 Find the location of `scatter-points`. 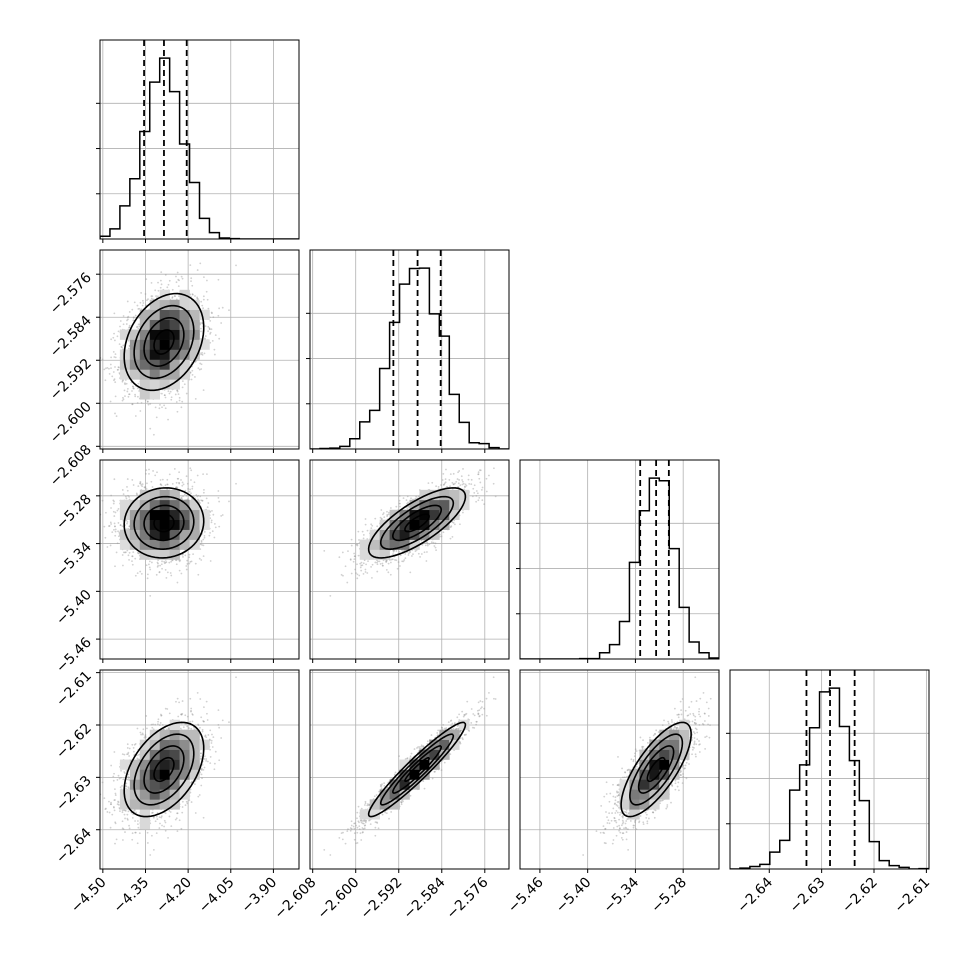

scatter-points is located at coordinates (168, 532).